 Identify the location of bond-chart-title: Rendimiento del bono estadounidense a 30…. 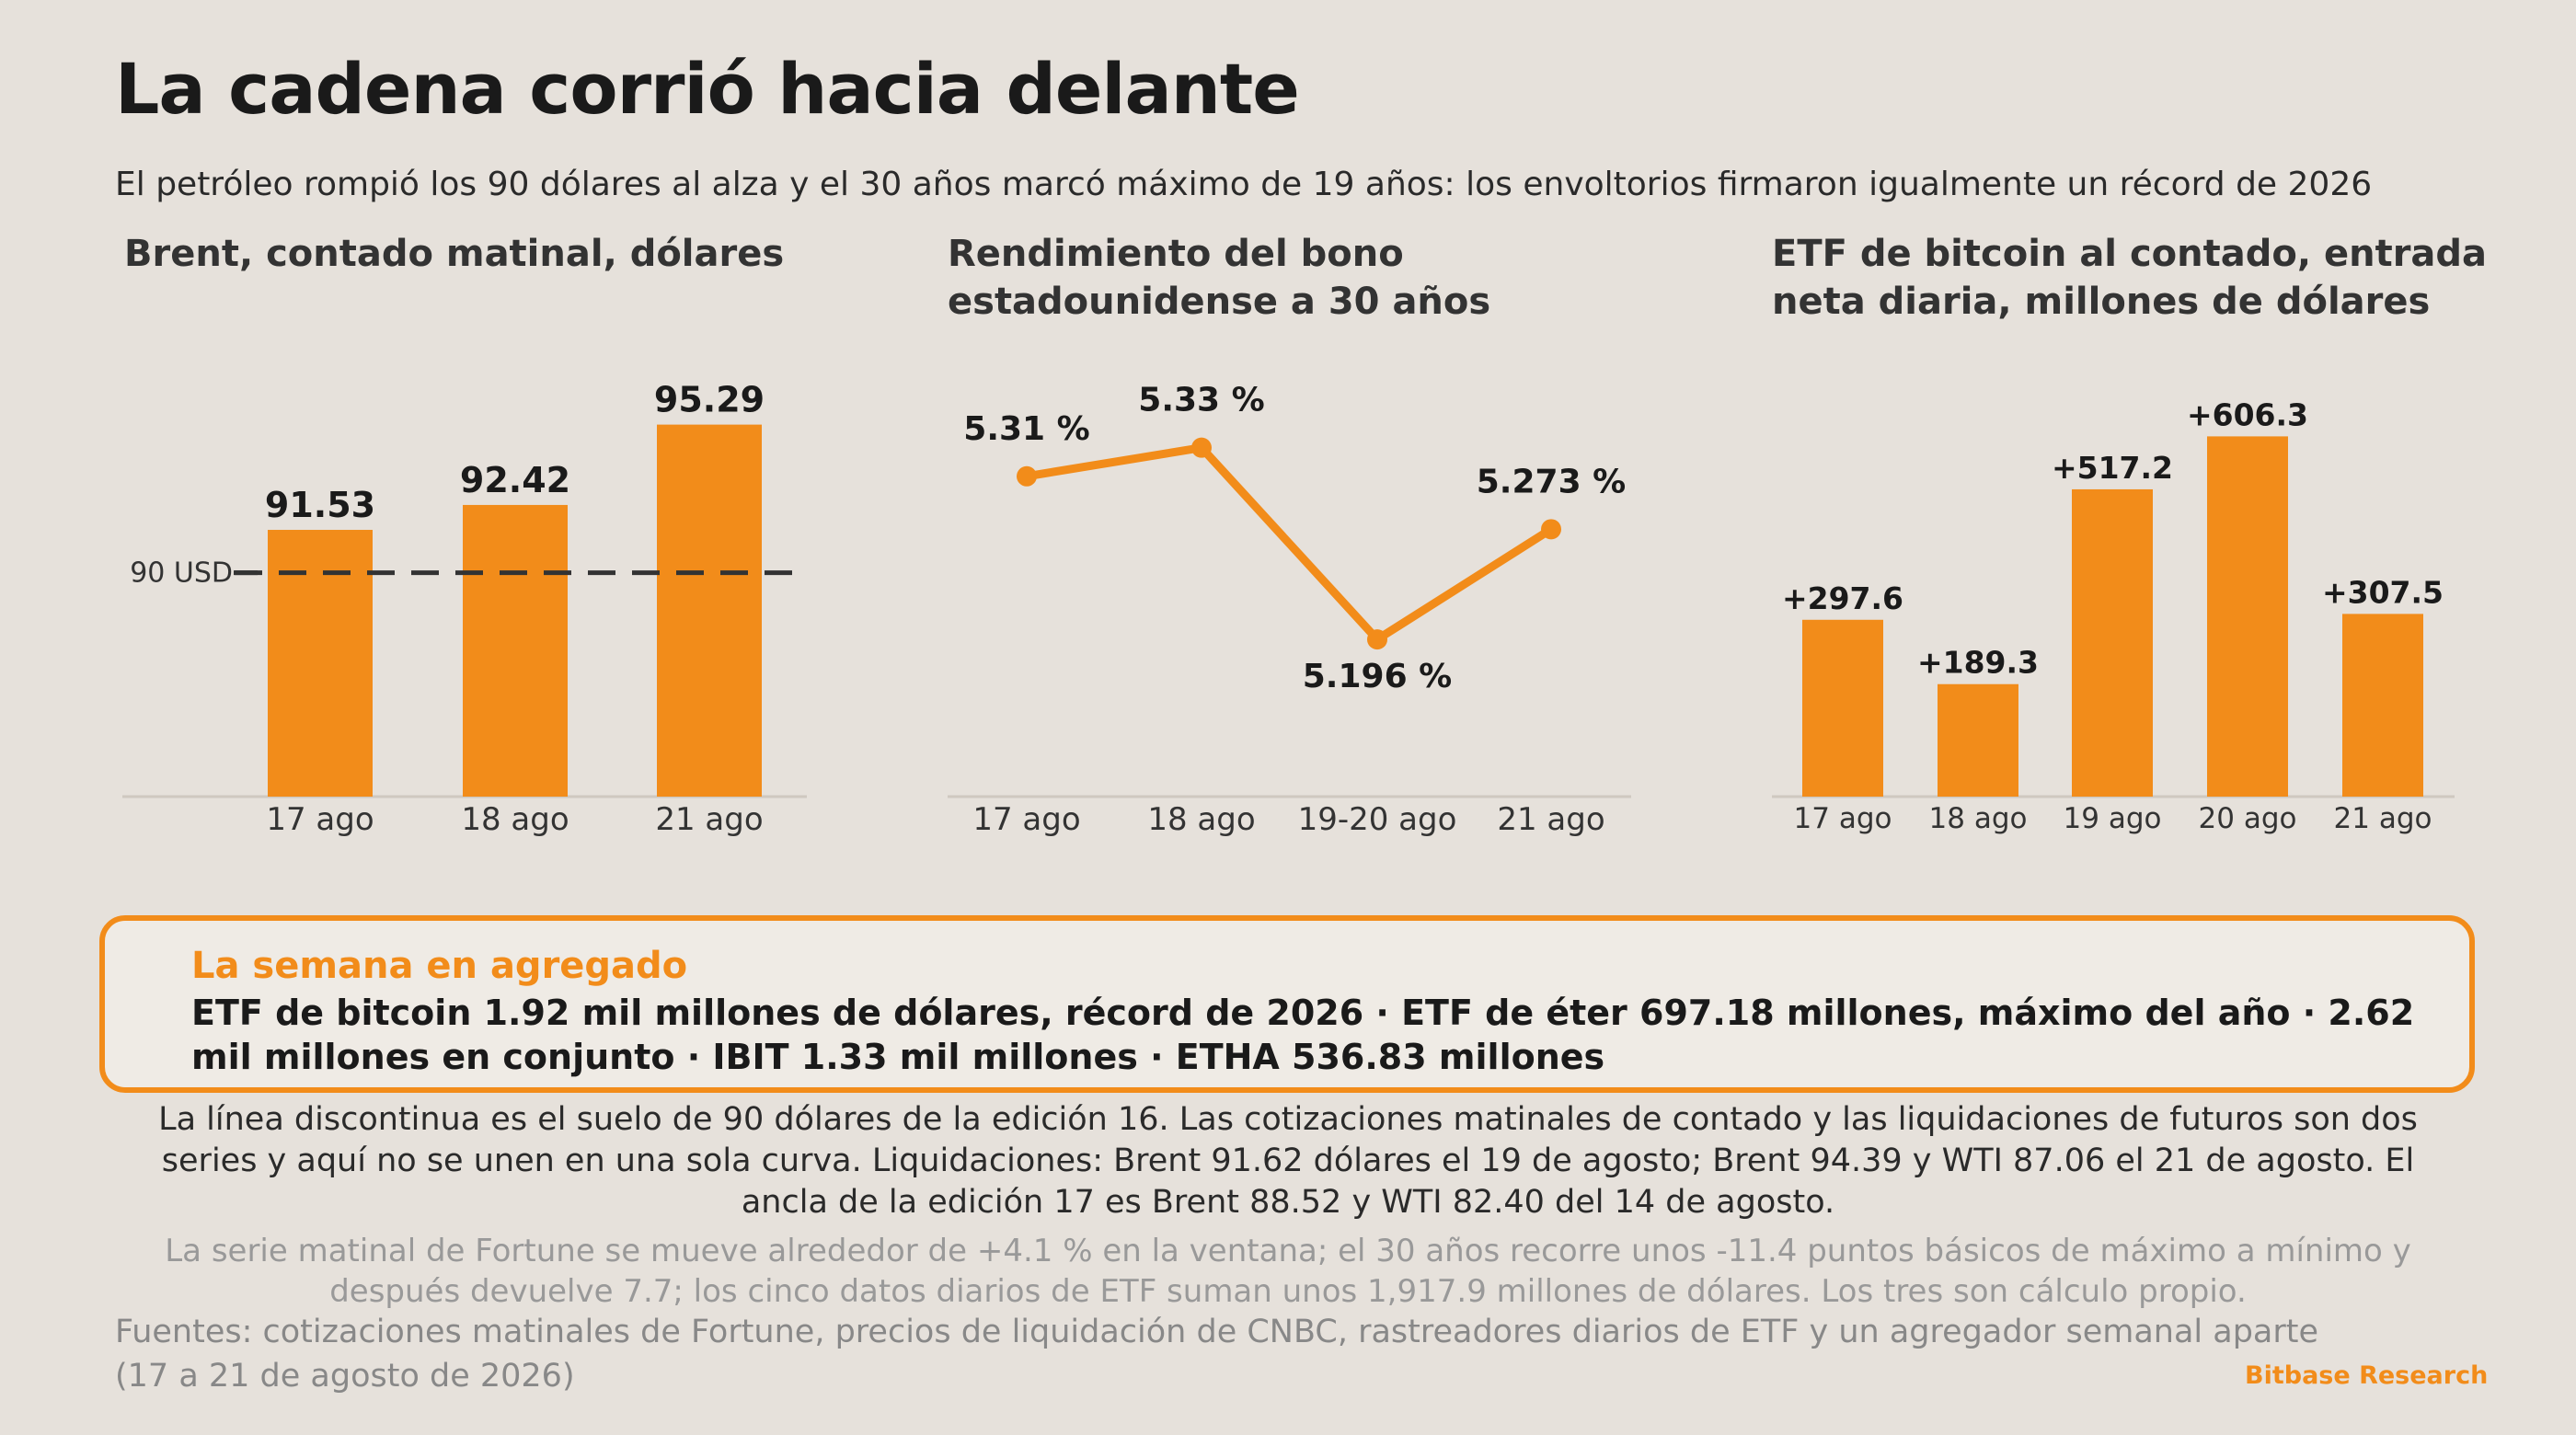
(1219, 278).